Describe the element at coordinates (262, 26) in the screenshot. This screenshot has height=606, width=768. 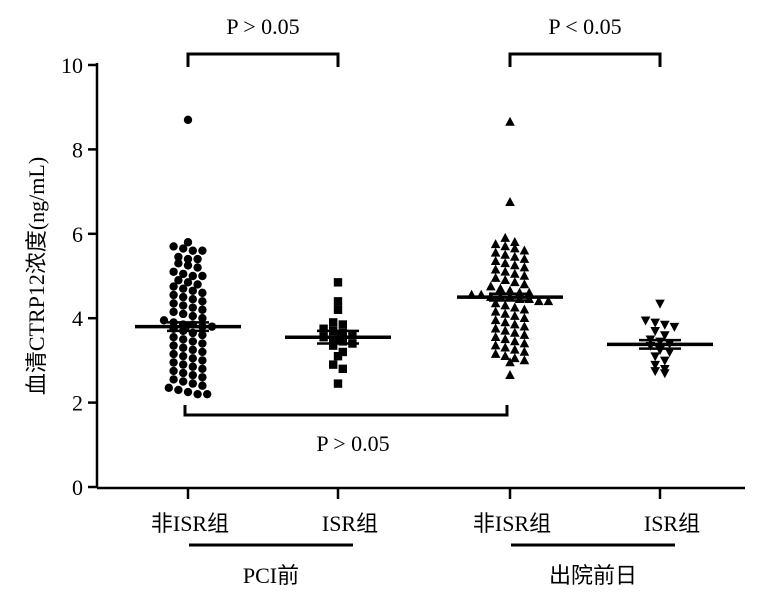
I see `significance-label: P > 0.05` at that location.